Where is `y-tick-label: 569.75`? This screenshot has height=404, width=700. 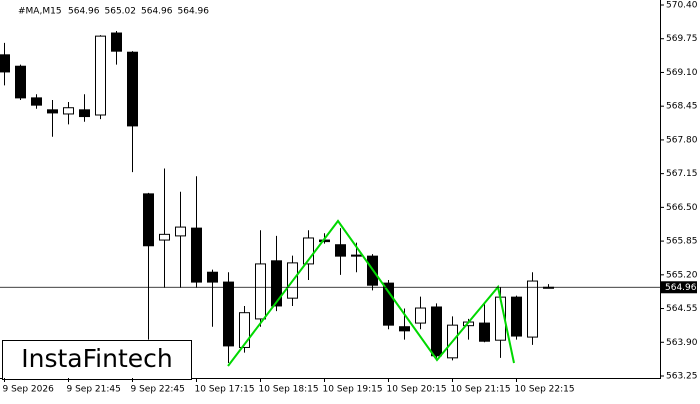
y-tick-label: 569.75 is located at coordinates (682, 39).